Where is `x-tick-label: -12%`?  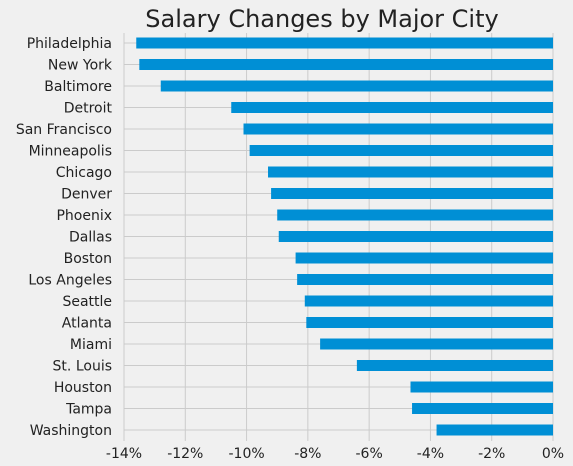 x-tick-label: -12% is located at coordinates (185, 454).